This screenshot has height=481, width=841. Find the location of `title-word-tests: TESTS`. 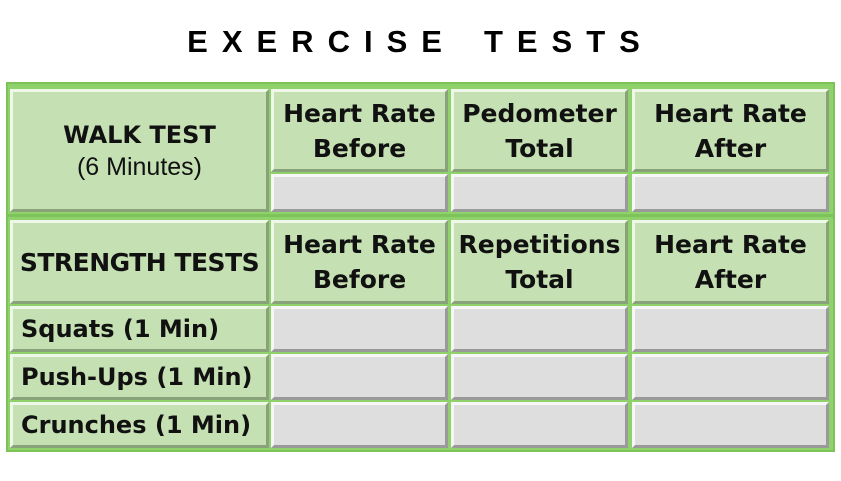

title-word-tests: TESTS is located at coordinates (568, 41).